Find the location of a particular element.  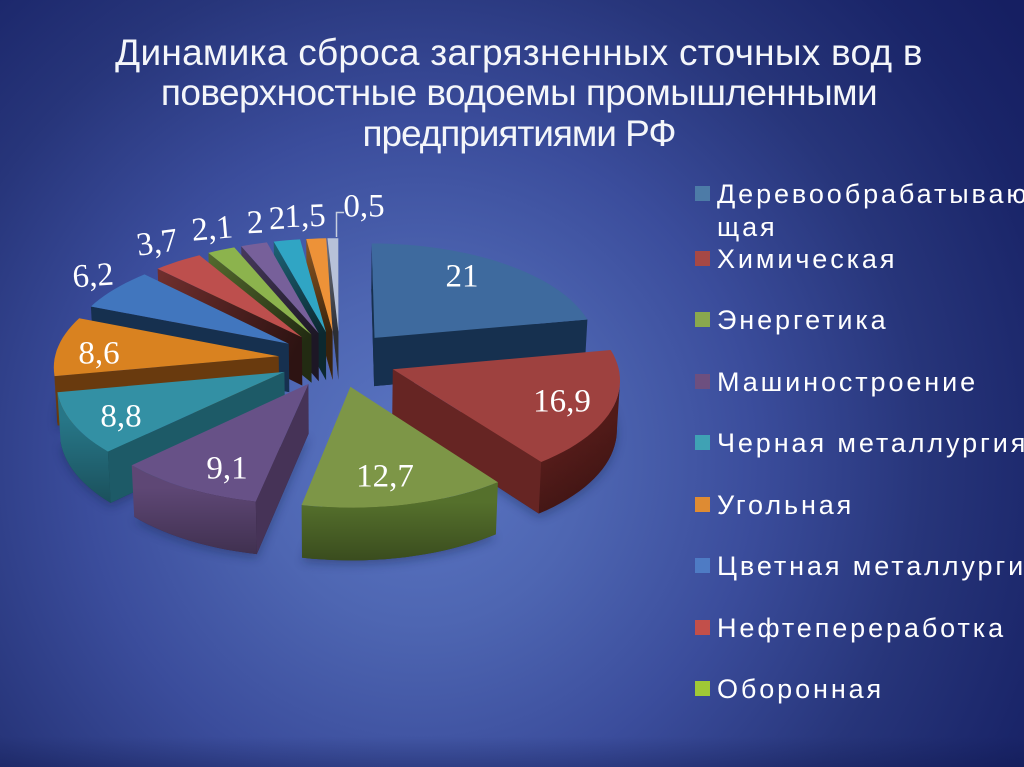

svg-text: 8,6 is located at coordinates (98, 354).